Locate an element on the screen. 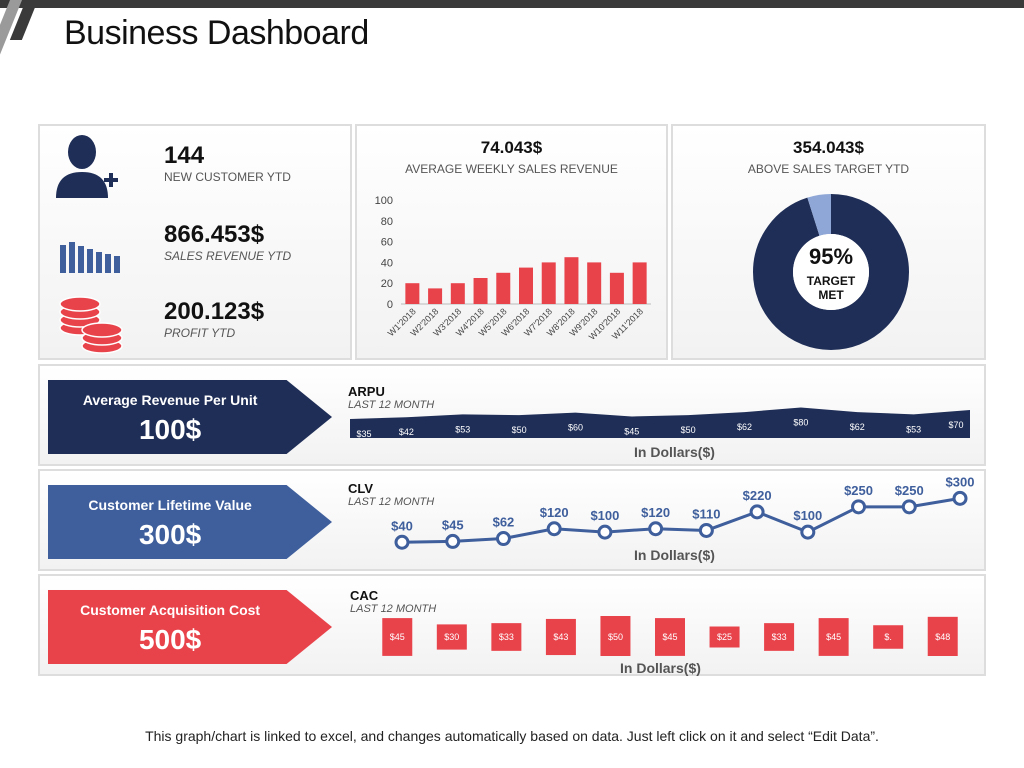 This screenshot has height=768, width=1024. kpi-new-customer: 144 NEW CUSTOMER YTD is located at coordinates (196, 165).